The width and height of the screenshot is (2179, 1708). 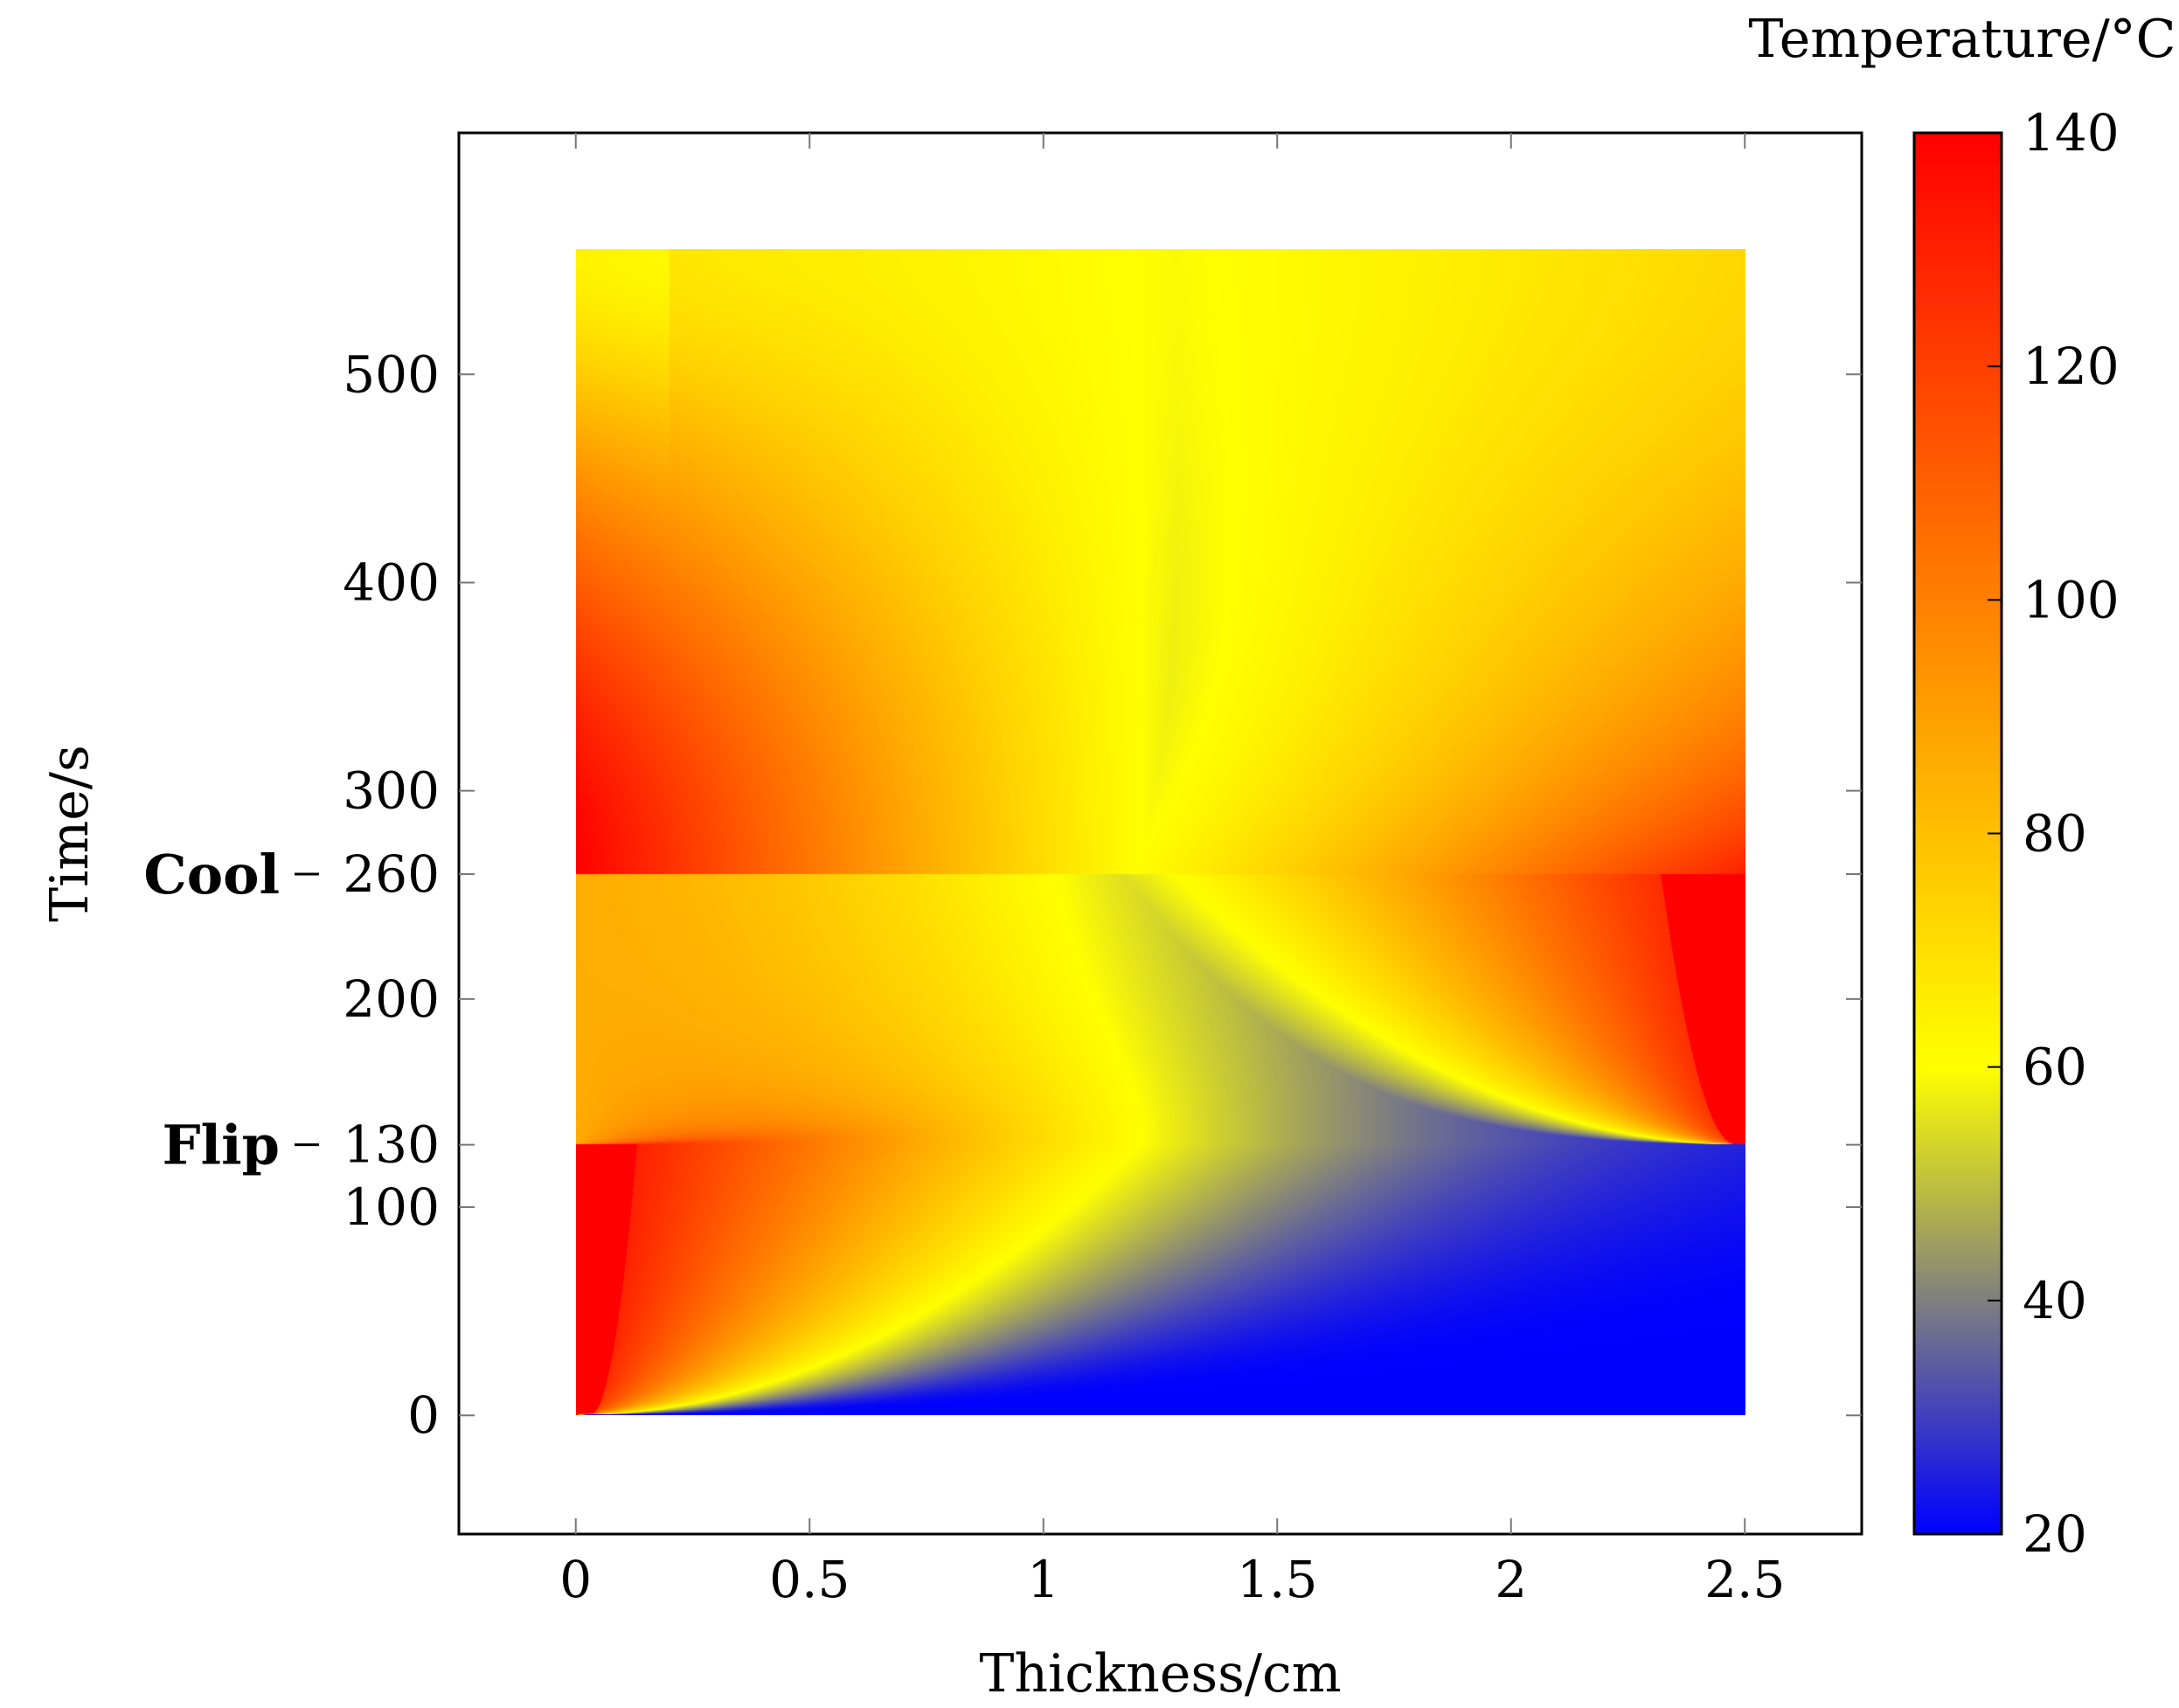 I want to click on x-axis-label: Thickness/cm, so click(x=1160, y=1674).